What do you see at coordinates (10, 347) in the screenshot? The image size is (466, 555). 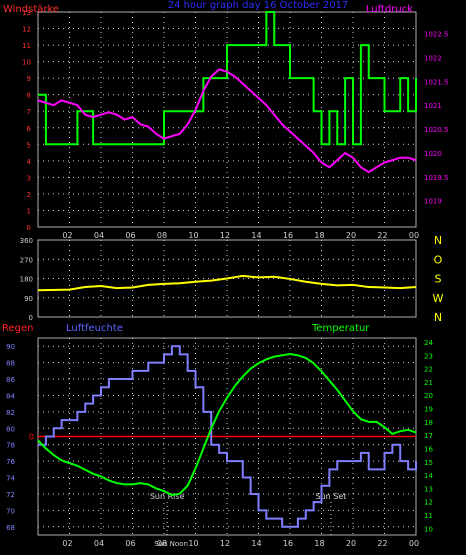 I see `humidity-tick: 90` at bounding box center [10, 347].